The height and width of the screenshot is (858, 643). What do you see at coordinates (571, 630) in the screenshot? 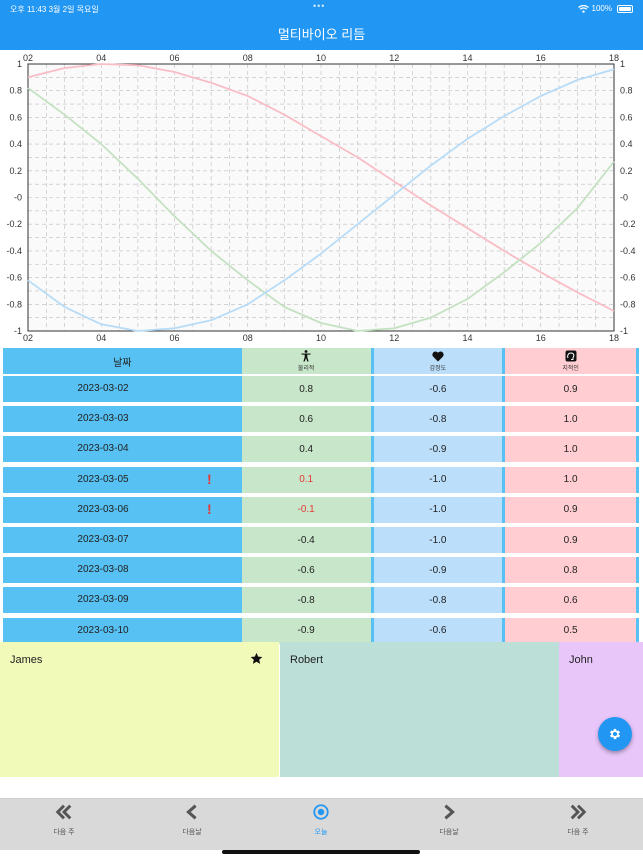
I see `intellectual-value: 0.5` at bounding box center [571, 630].